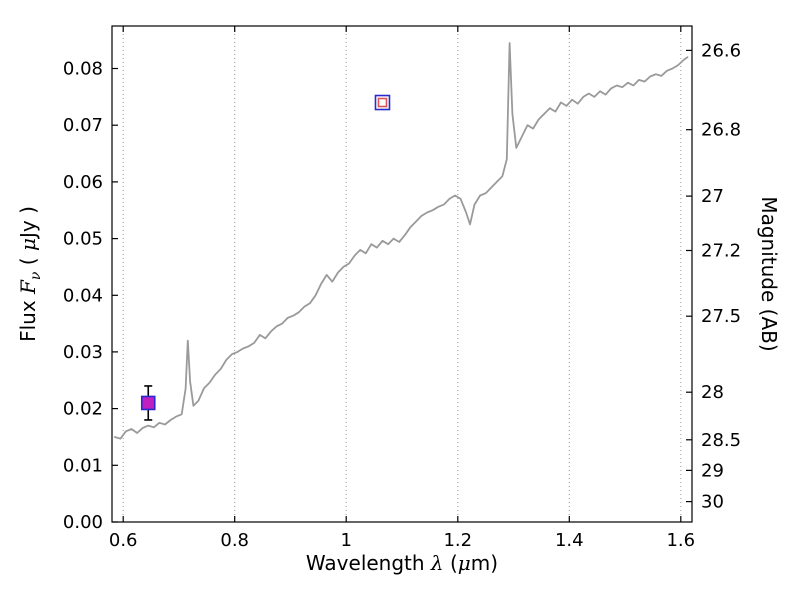 The width and height of the screenshot is (800, 600). What do you see at coordinates (680, 540) in the screenshot?
I see `x-tick-label: 1.6` at bounding box center [680, 540].